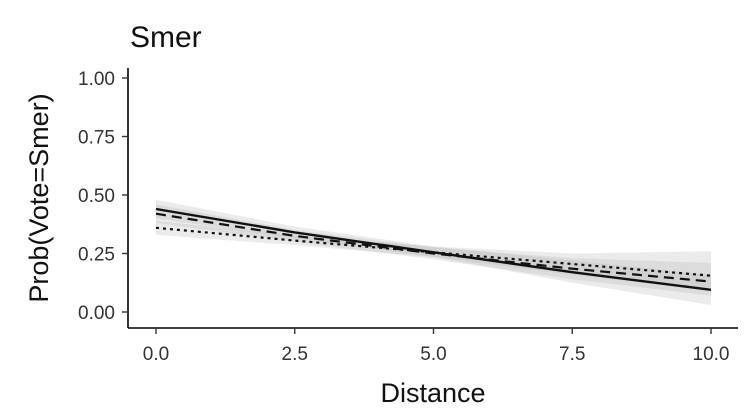 This screenshot has height=412, width=747. I want to click on x-tick-label: 2.5, so click(295, 354).